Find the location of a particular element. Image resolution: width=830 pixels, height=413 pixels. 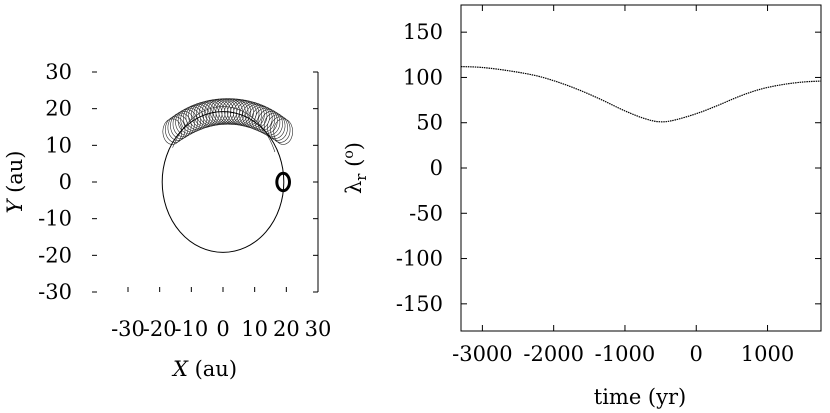

right-y-axis-label: λr (o) is located at coordinates (355, 168).